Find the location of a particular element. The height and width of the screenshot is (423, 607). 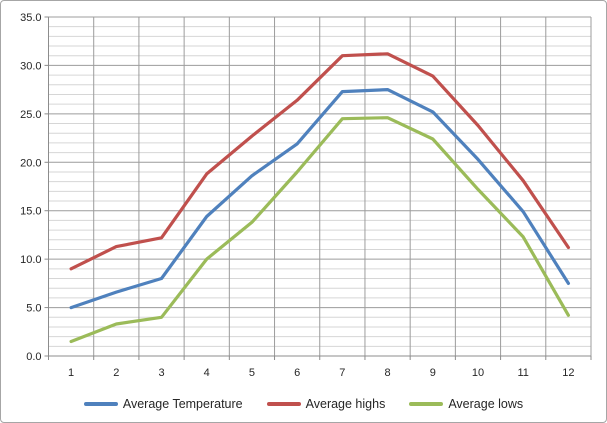

y-axis-label: 10.0 is located at coordinates (30, 260).